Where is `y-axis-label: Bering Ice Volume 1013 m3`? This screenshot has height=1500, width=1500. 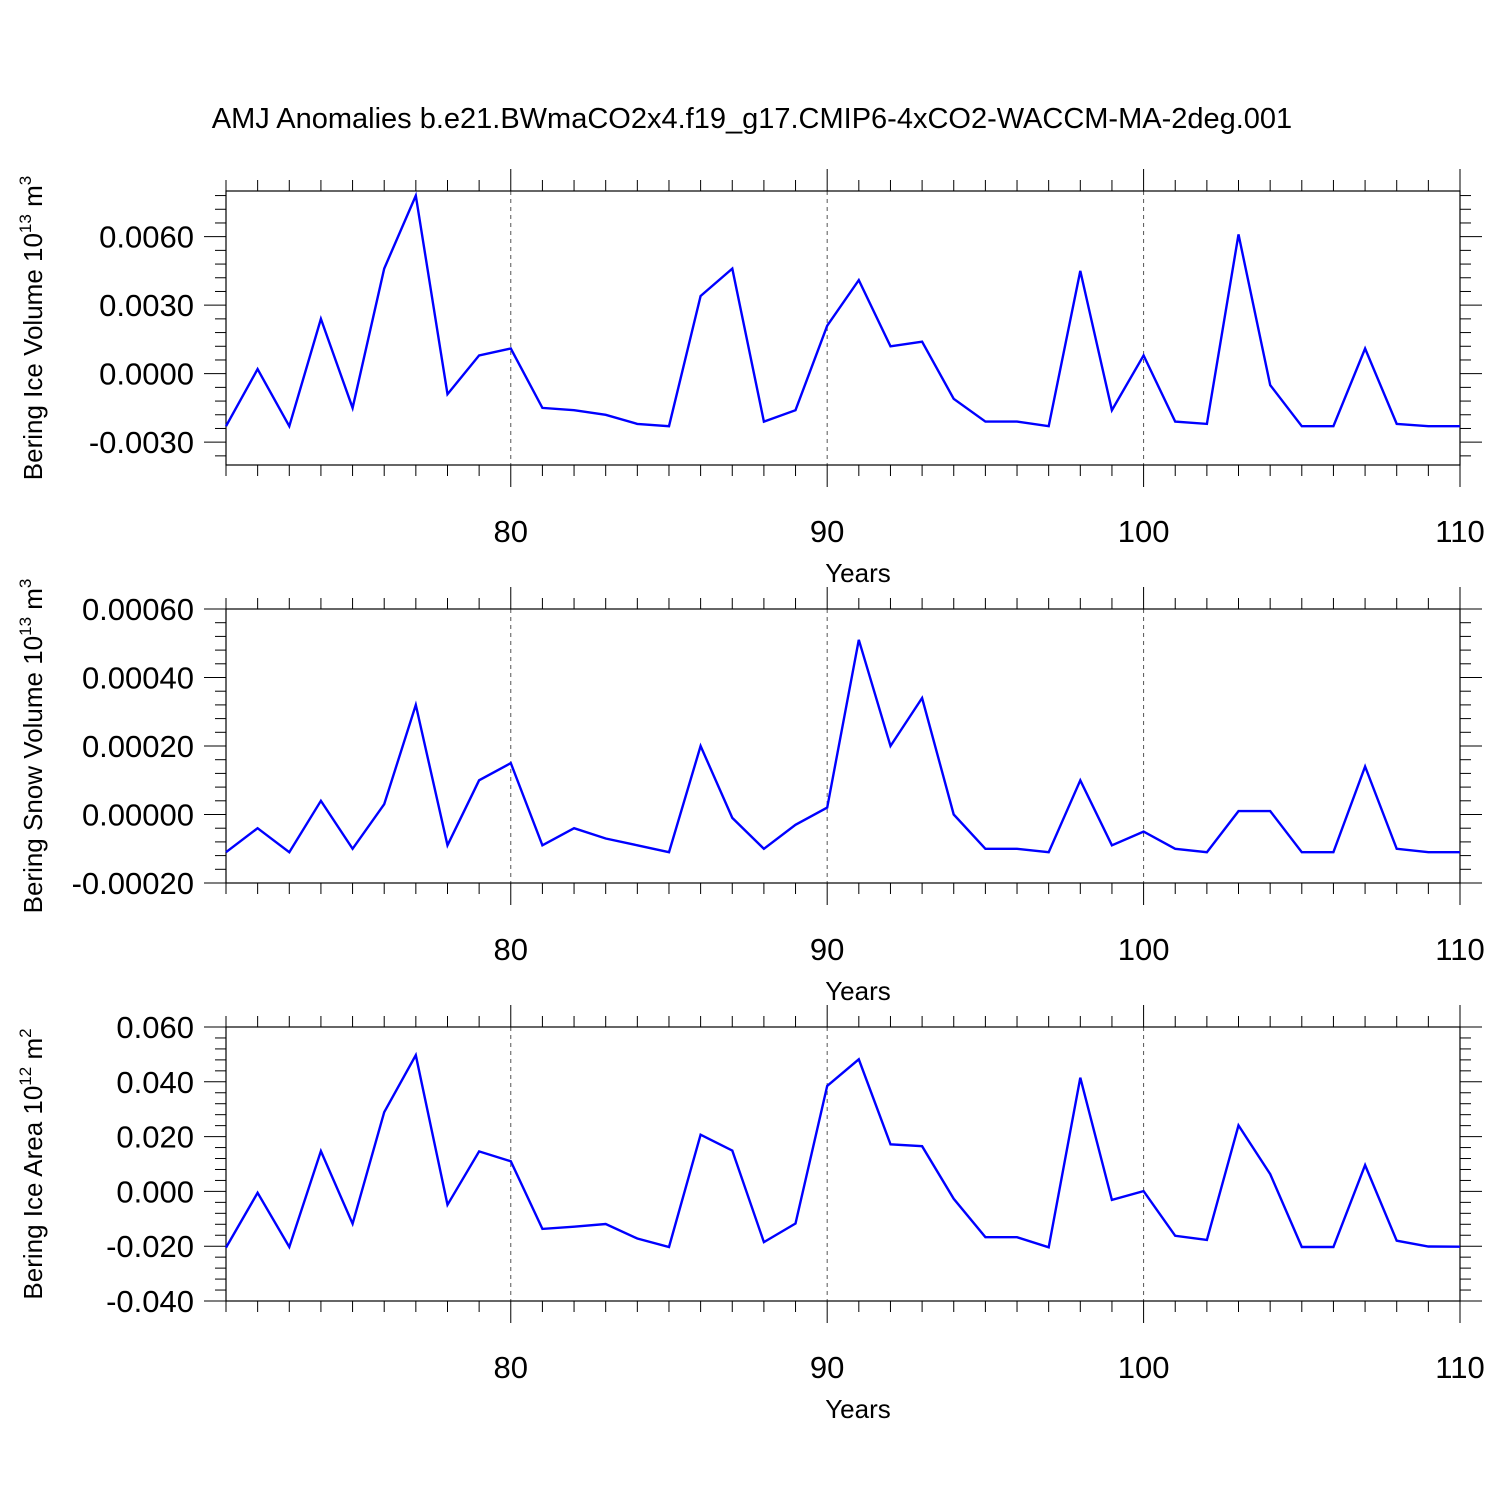 y-axis-label: Bering Ice Volume 1013 m3 is located at coordinates (32, 328).